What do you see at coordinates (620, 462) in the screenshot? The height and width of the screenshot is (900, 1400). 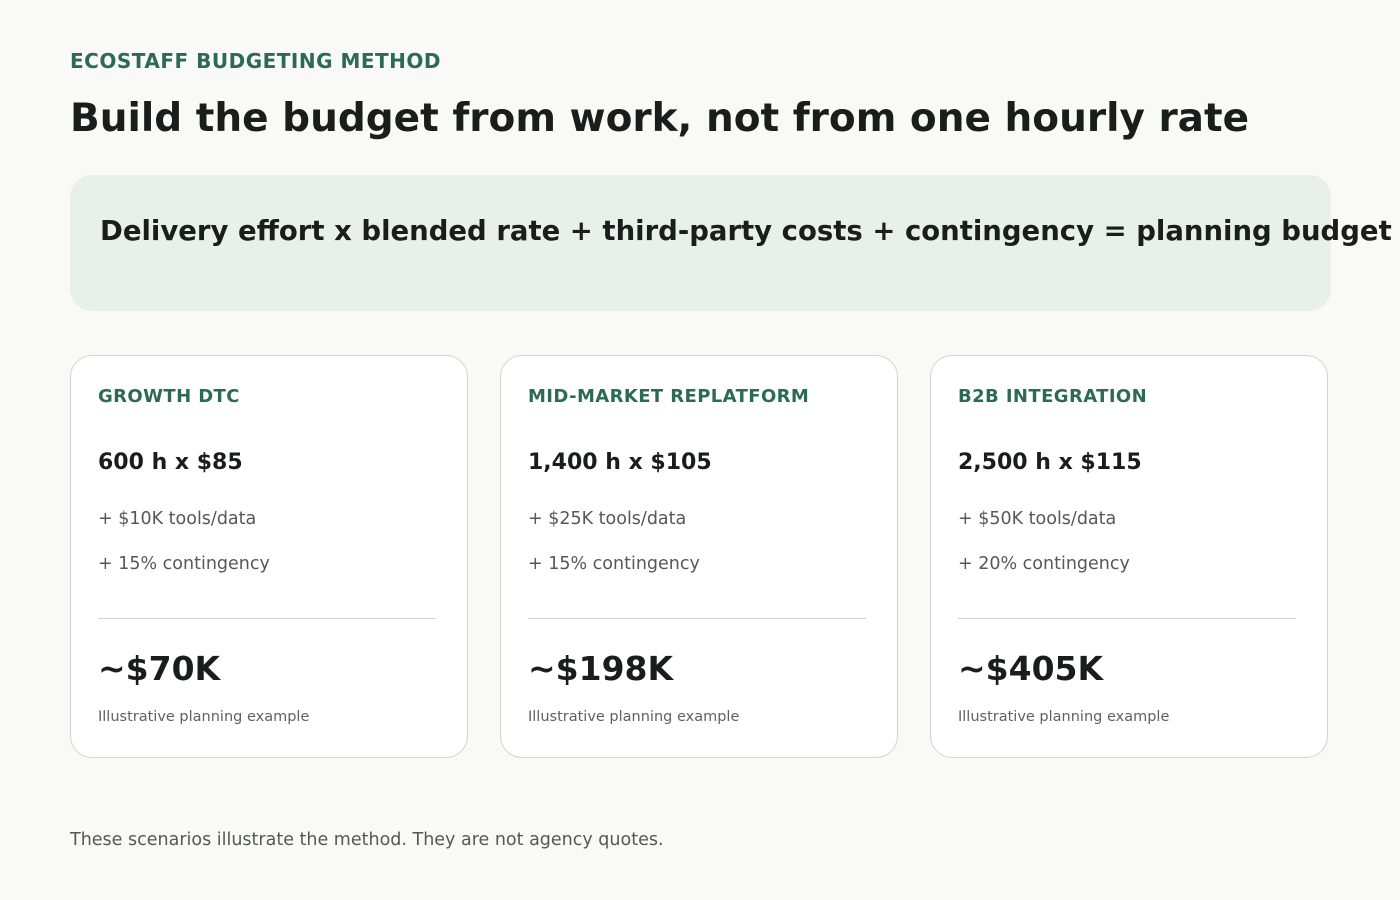 I see `scenario-effort-rate: 1,400 h x $105` at bounding box center [620, 462].